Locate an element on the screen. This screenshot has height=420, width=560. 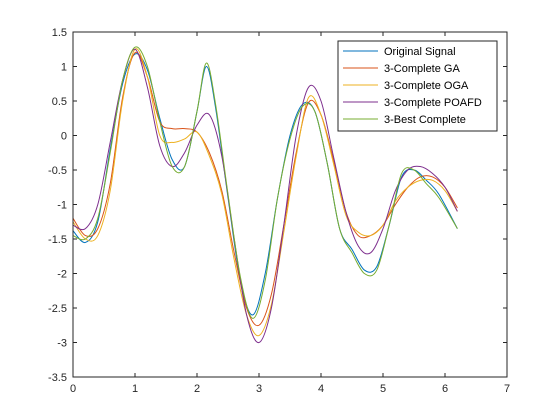
y-tick-label: -1 is located at coordinates (62, 206).